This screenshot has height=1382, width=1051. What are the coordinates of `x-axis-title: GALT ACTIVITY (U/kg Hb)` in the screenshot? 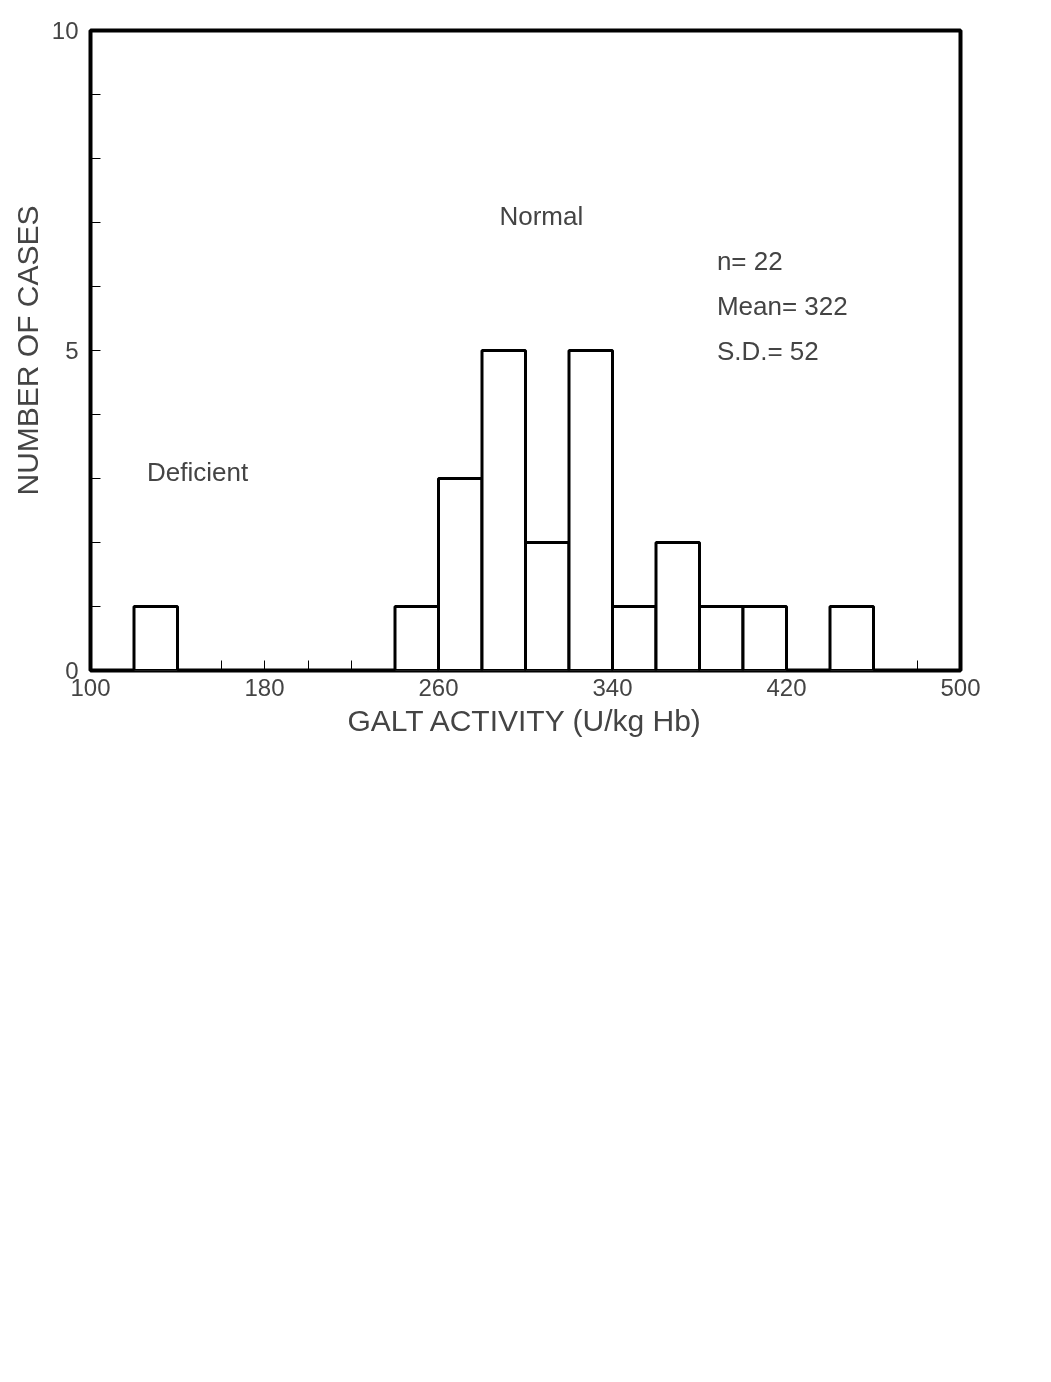 It's located at (524, 720).